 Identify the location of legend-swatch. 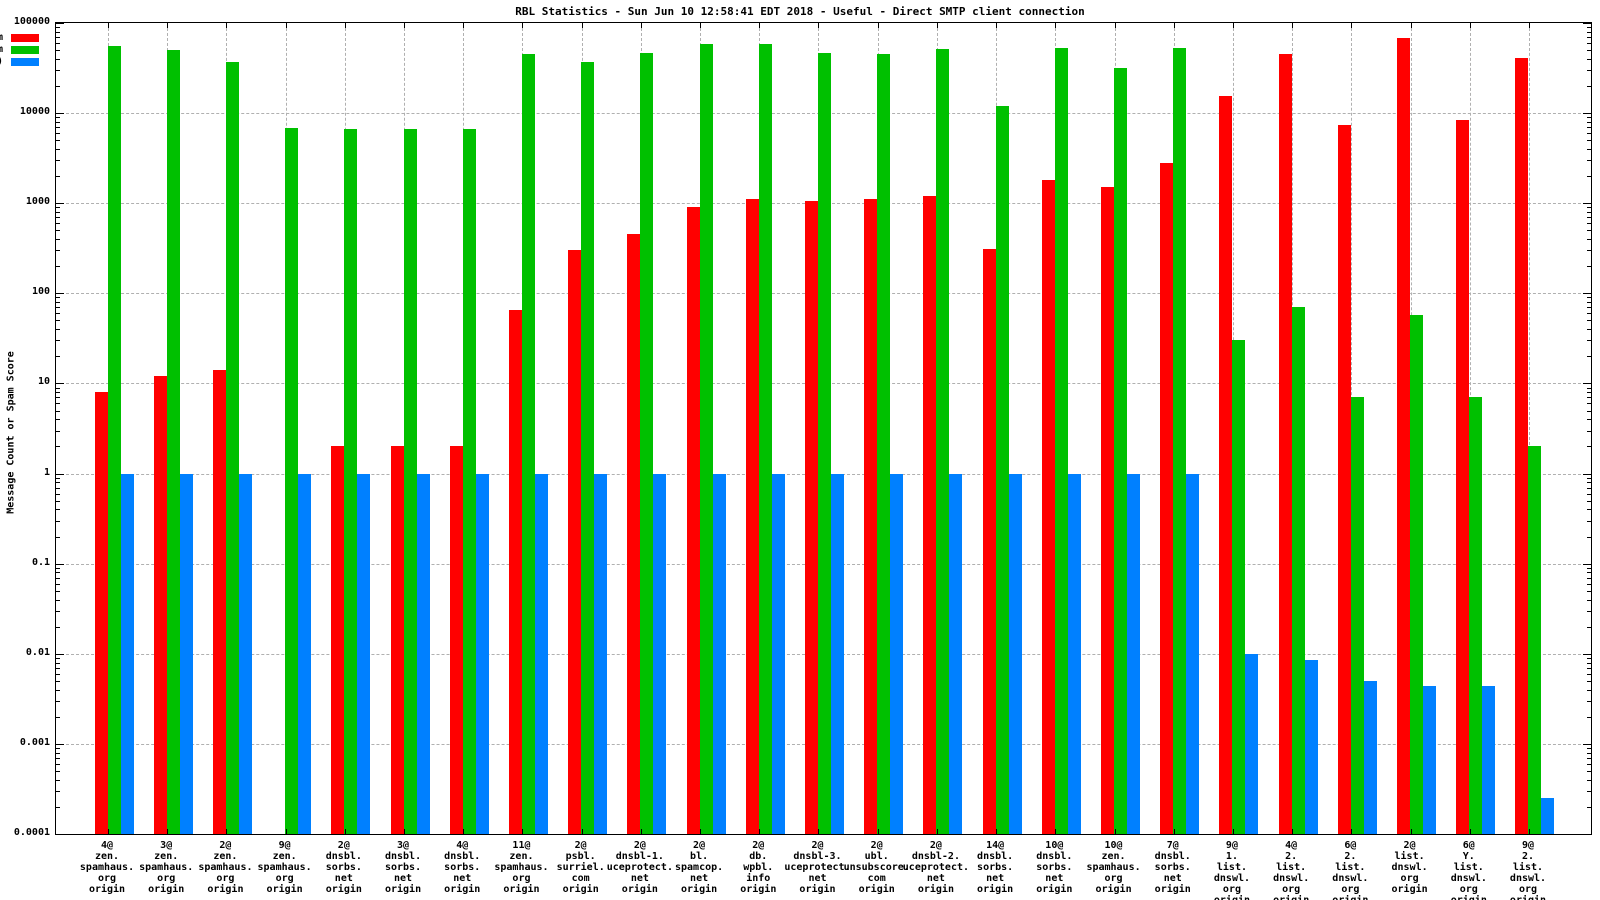
(25, 50).